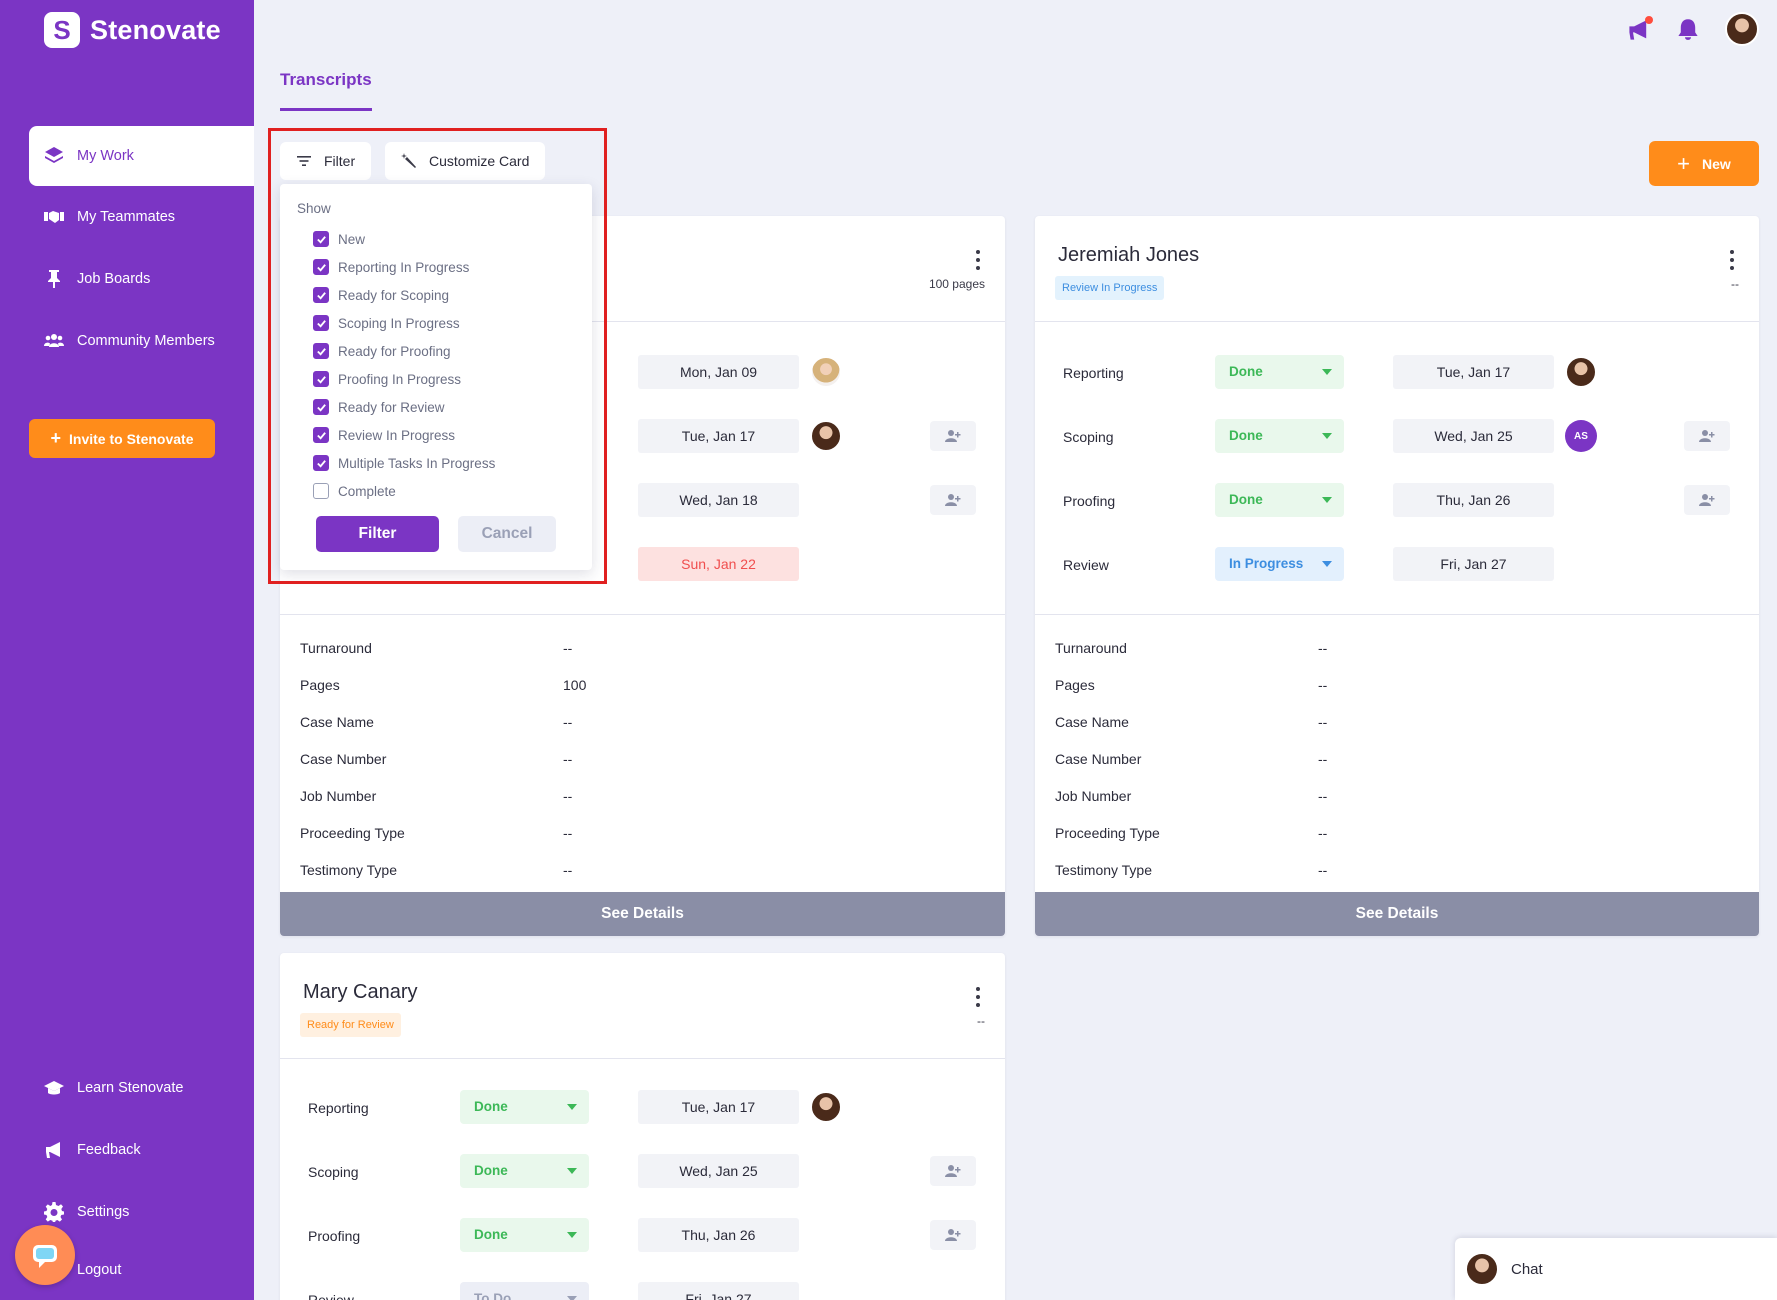 The height and width of the screenshot is (1300, 1777). What do you see at coordinates (141, 1088) in the screenshot?
I see `sidebar-item-learn: Learn Stenovate` at bounding box center [141, 1088].